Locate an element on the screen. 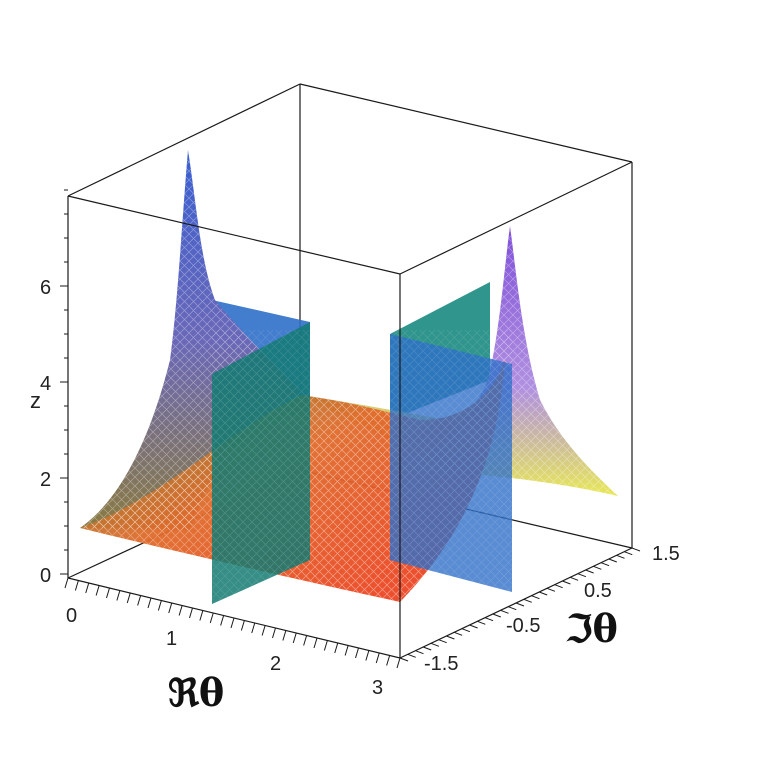 This screenshot has height=770, width=770. x-tick-label: 3 is located at coordinates (377, 688).